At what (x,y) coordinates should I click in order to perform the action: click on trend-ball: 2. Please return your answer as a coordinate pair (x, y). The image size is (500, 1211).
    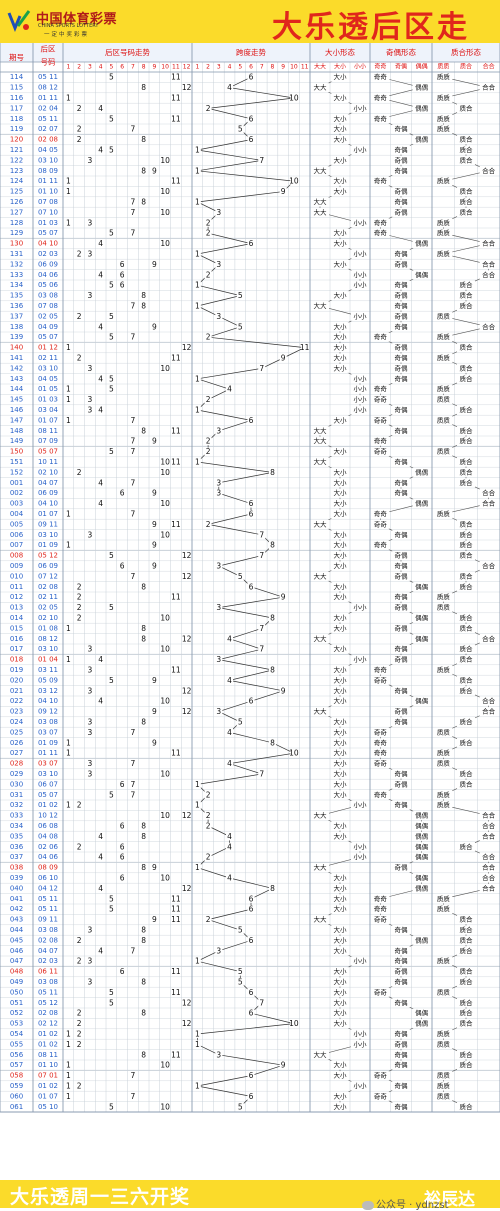
    Looking at the image, I should click on (79, 1086).